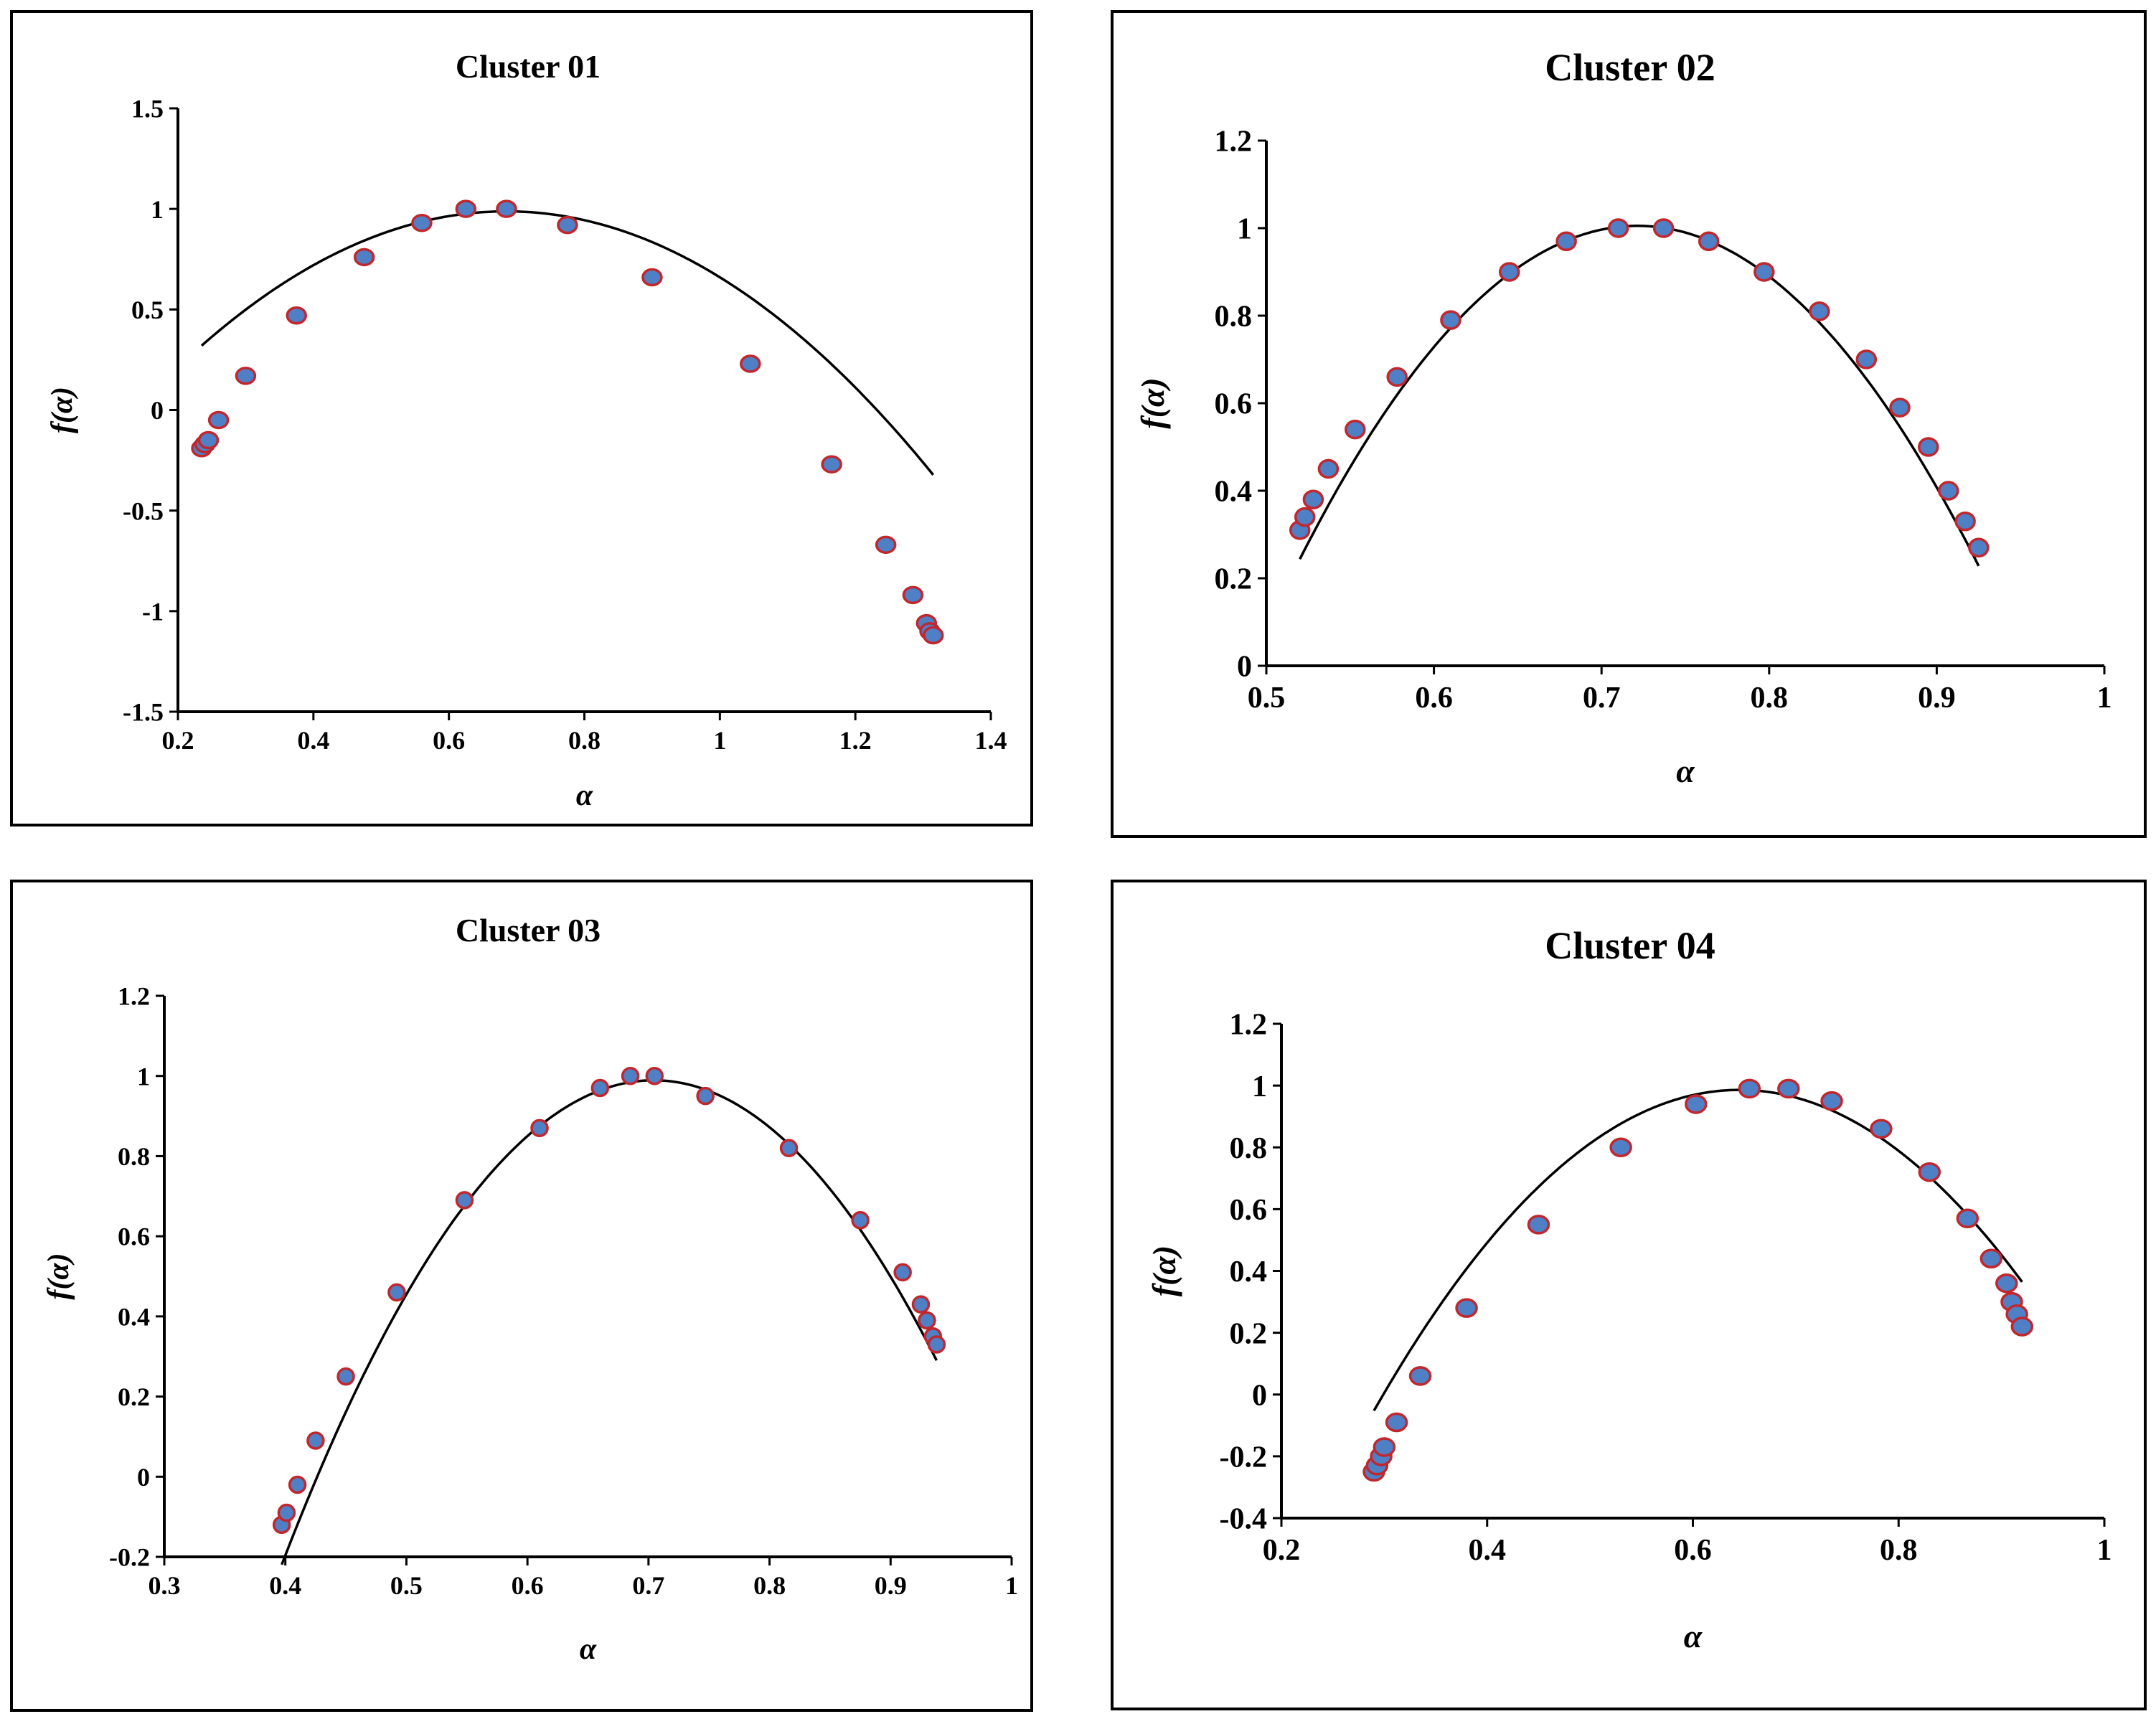 This screenshot has height=1719, width=2156. I want to click on fit-curve, so click(1639, 396).